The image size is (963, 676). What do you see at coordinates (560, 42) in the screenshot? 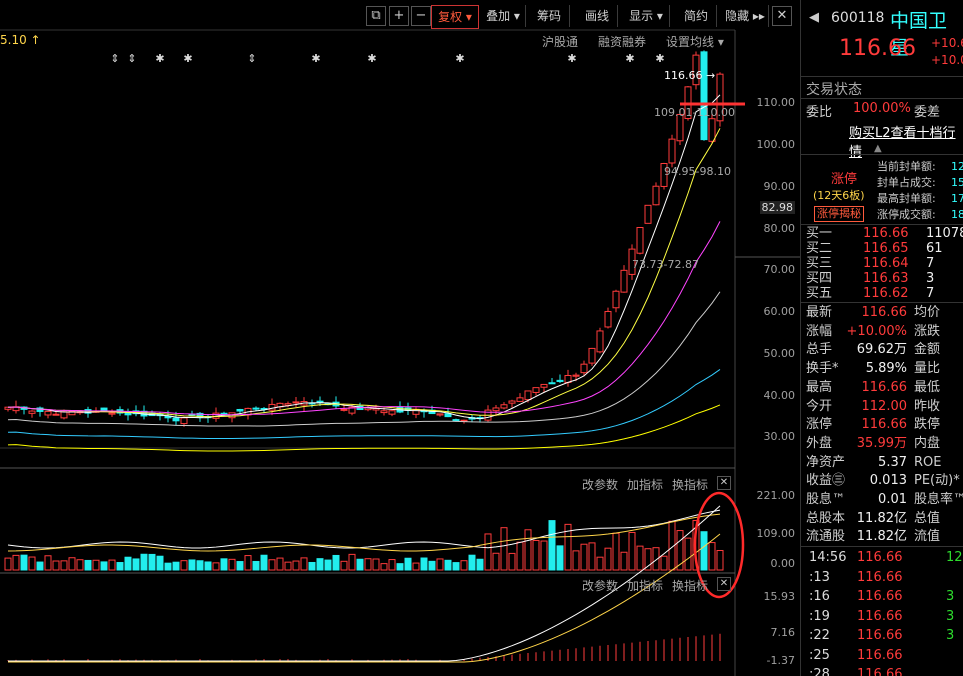
I see `hk-connect-link: 沪股通` at bounding box center [560, 42].